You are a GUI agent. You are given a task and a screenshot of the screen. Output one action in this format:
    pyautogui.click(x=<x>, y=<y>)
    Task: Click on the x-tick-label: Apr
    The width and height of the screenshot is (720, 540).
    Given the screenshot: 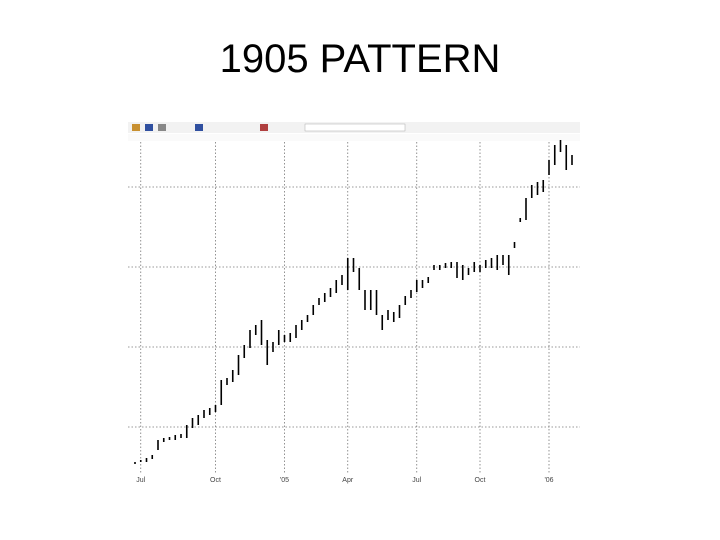 What is the action you would take?
    pyautogui.click(x=348, y=480)
    